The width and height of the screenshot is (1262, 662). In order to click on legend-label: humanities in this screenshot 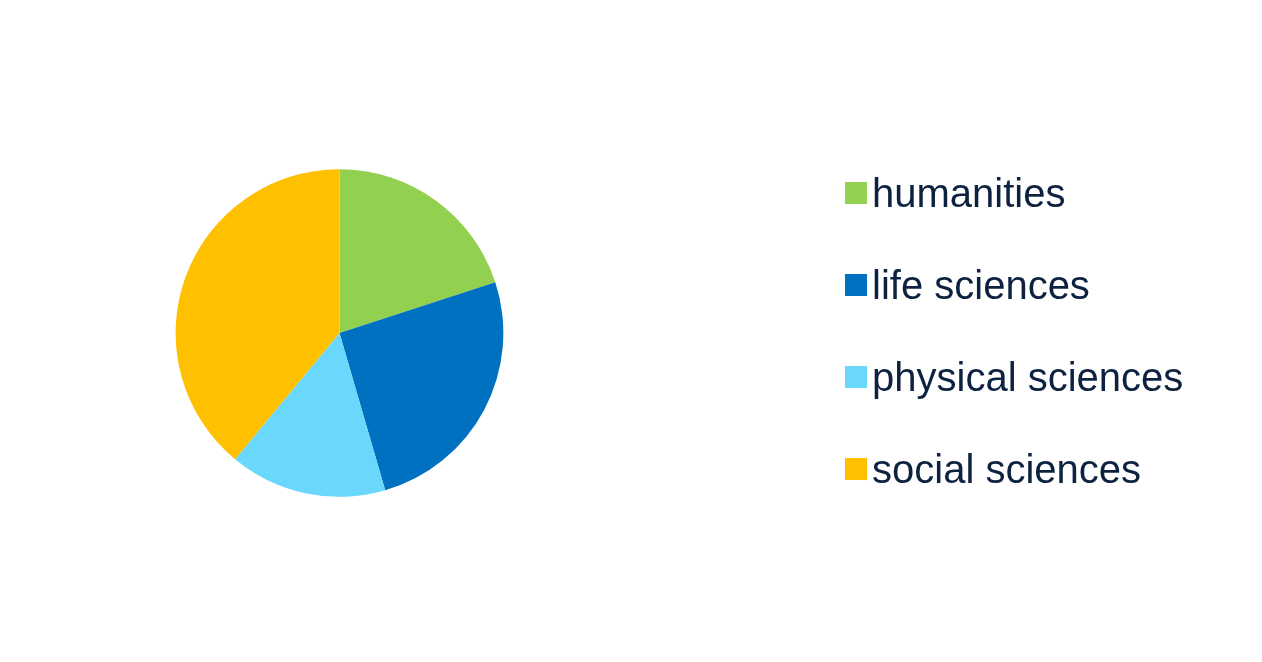, I will do `click(969, 193)`.